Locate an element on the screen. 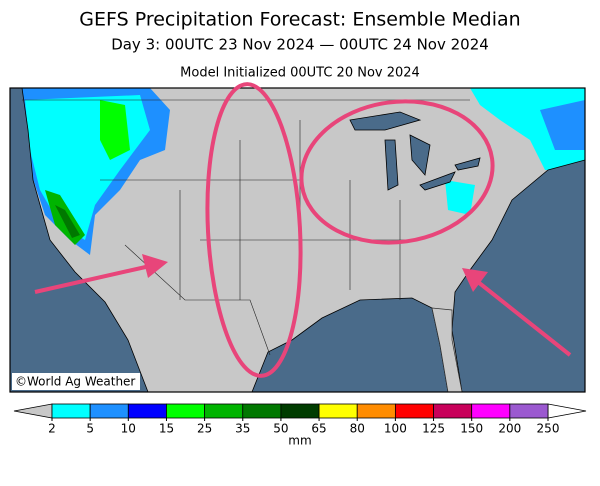 This screenshot has height=486, width=600. colorbar: 2 5 10 15 25 35 50 65 80 100 125 150 200 250 is located at coordinates (300, 419).